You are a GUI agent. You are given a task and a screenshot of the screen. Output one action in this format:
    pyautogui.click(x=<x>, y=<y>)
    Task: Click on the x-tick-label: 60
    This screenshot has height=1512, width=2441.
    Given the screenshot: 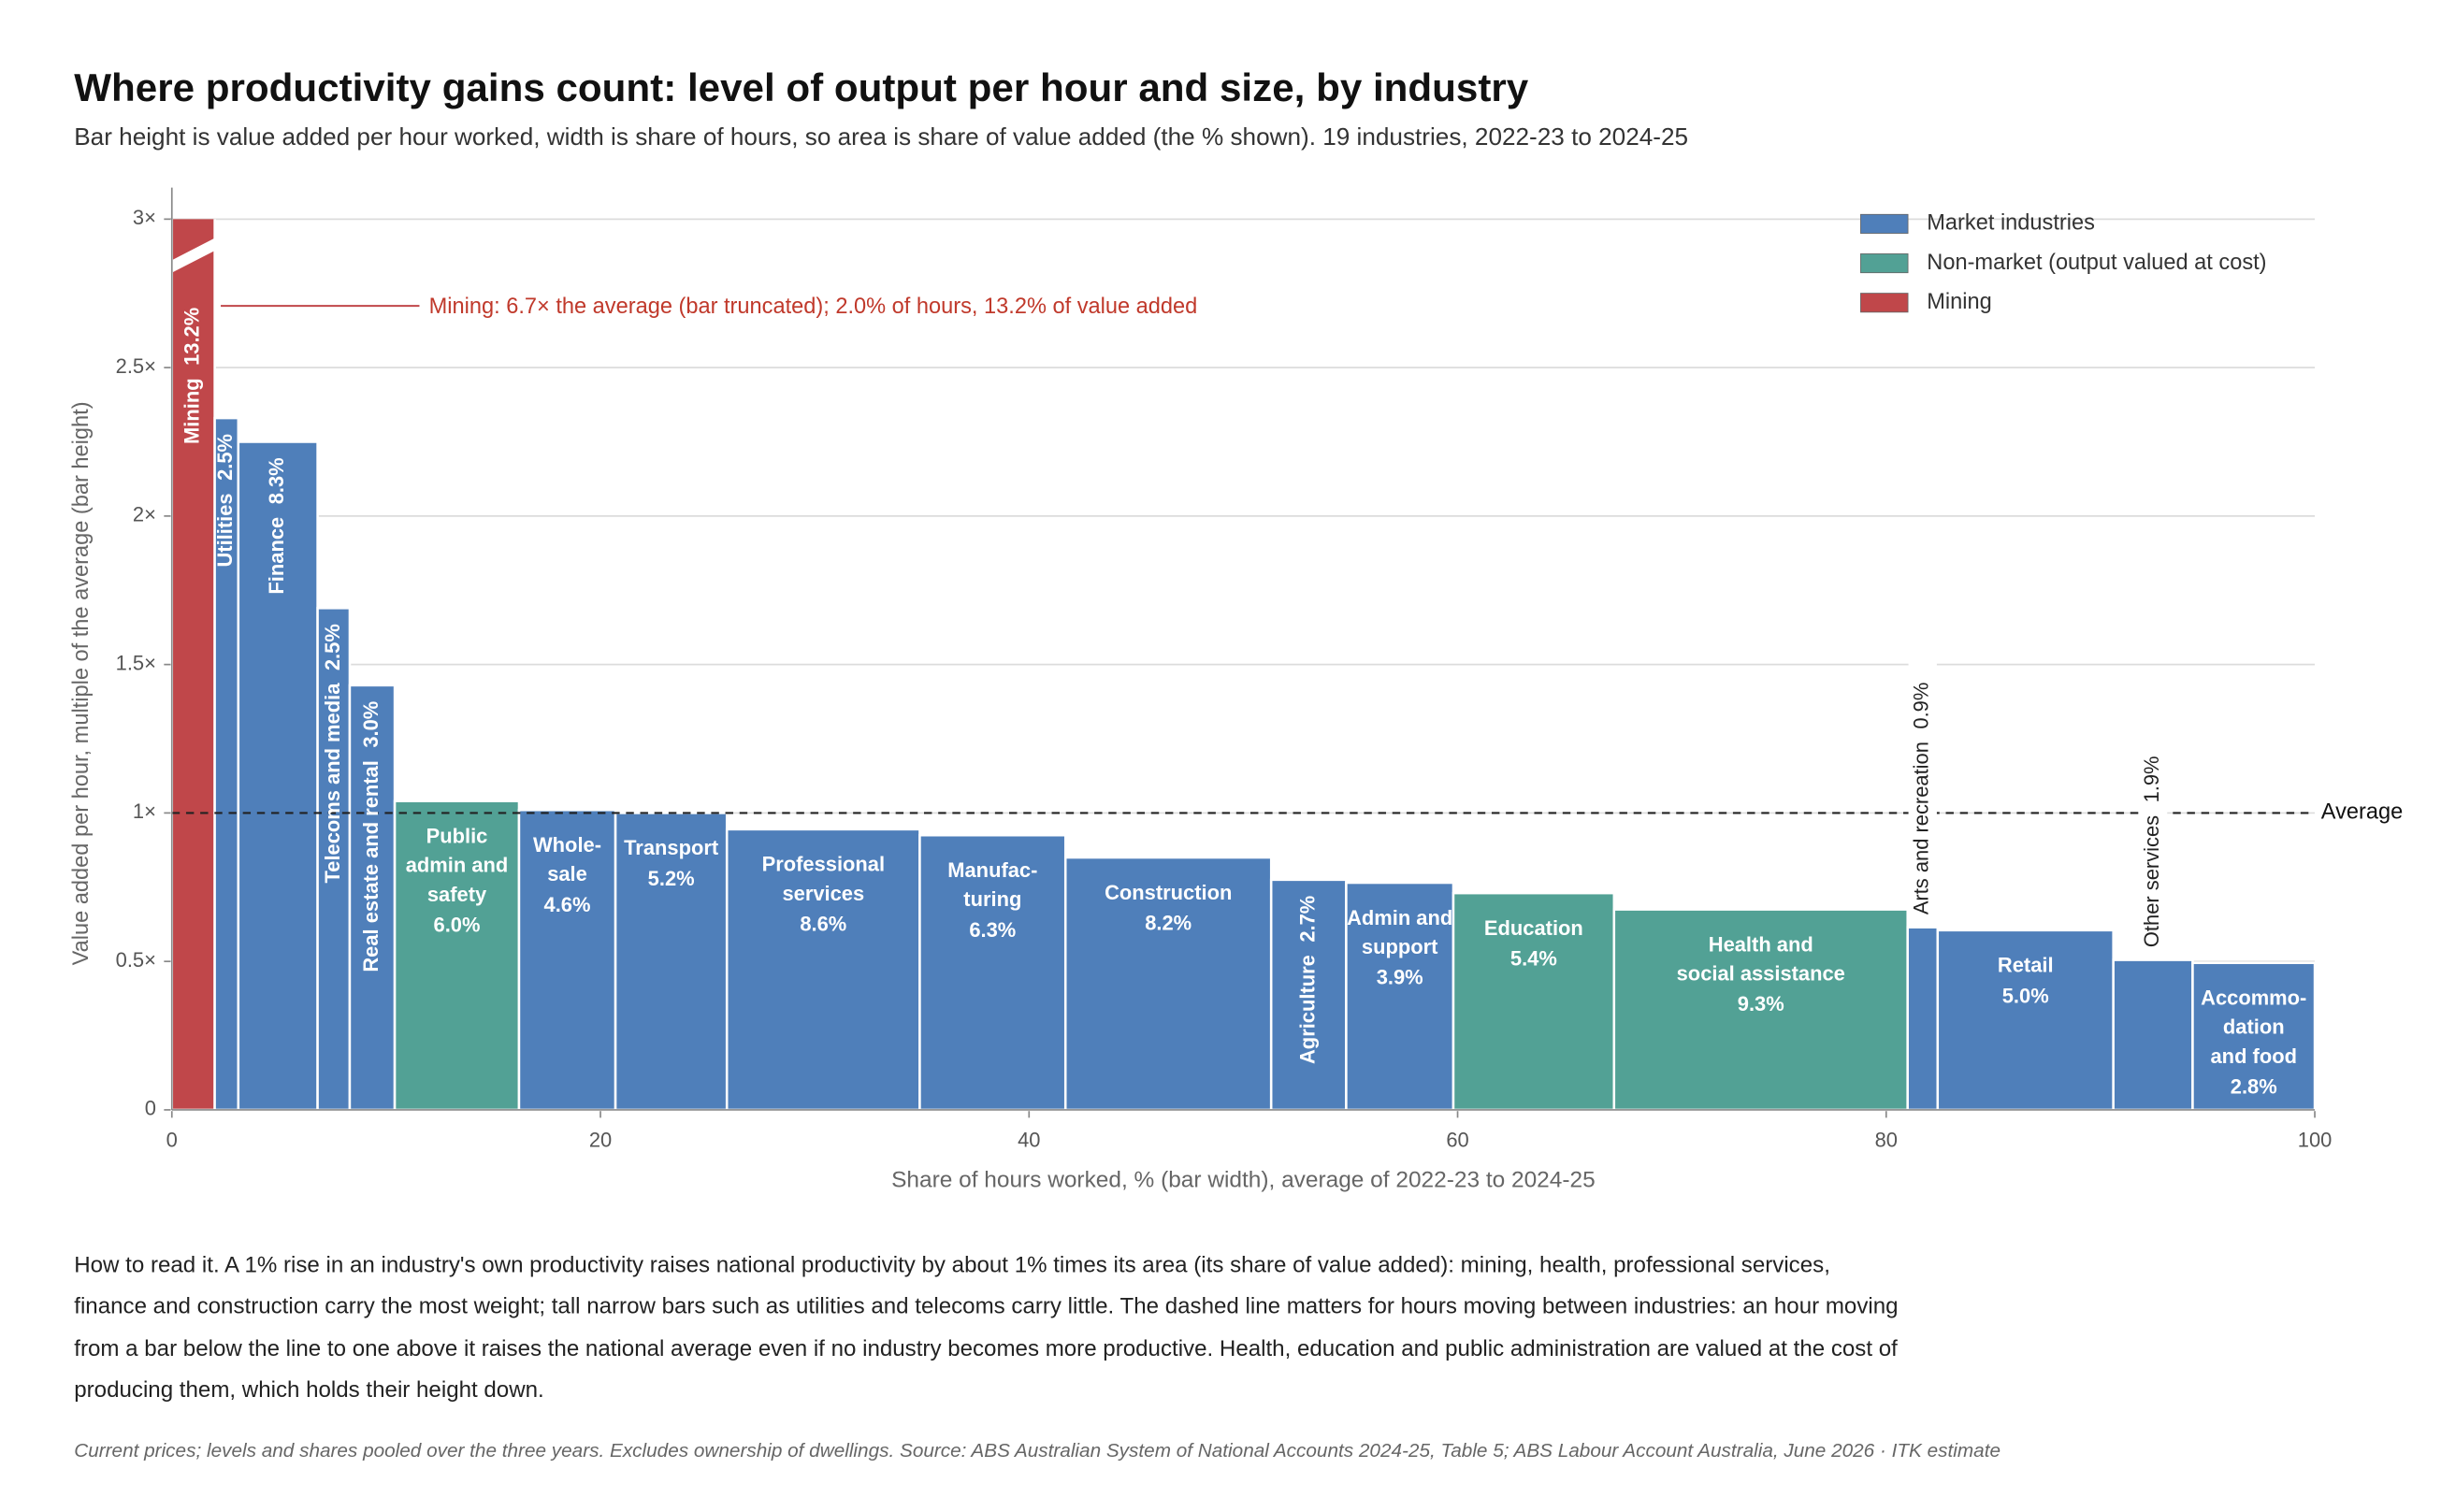 What is the action you would take?
    pyautogui.click(x=1457, y=1139)
    